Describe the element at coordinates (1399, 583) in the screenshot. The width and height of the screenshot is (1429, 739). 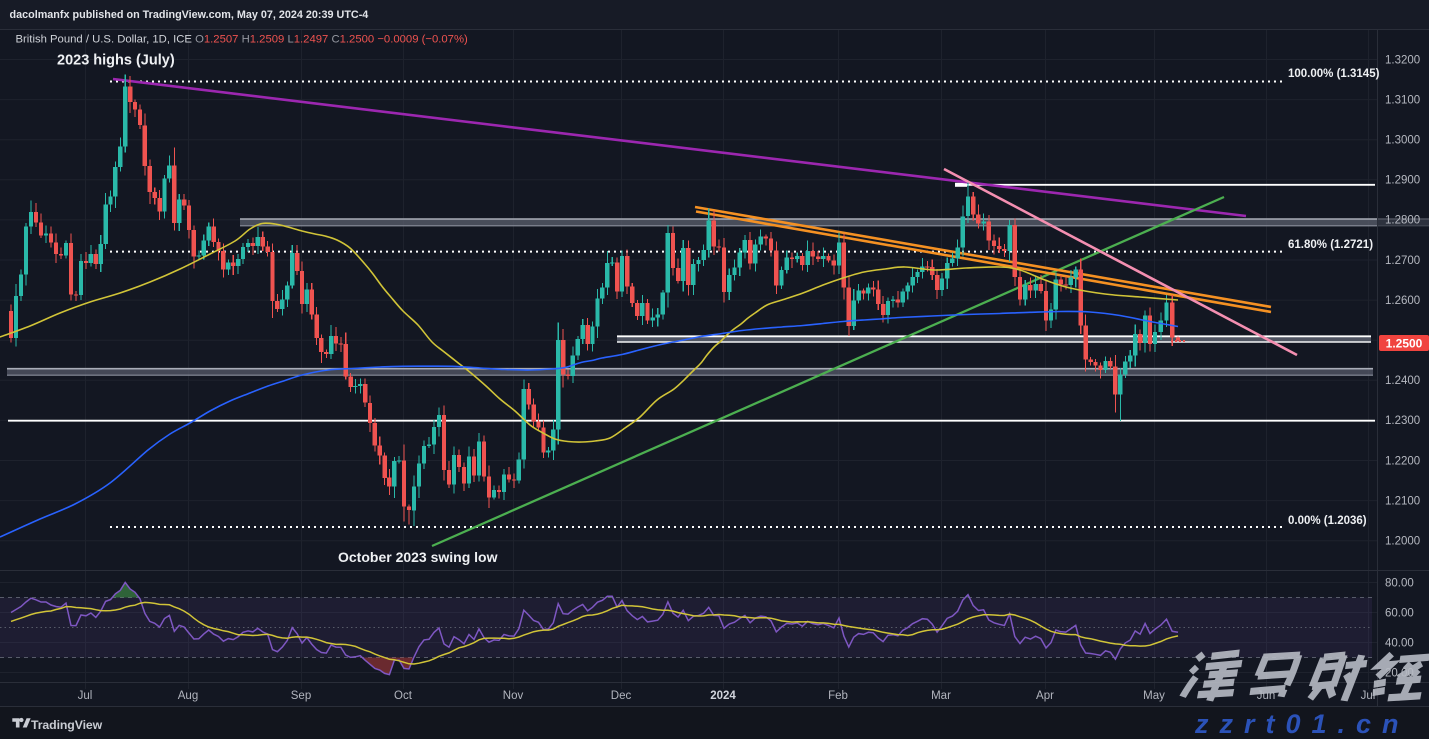
I see `svg-text: 80.00` at that location.